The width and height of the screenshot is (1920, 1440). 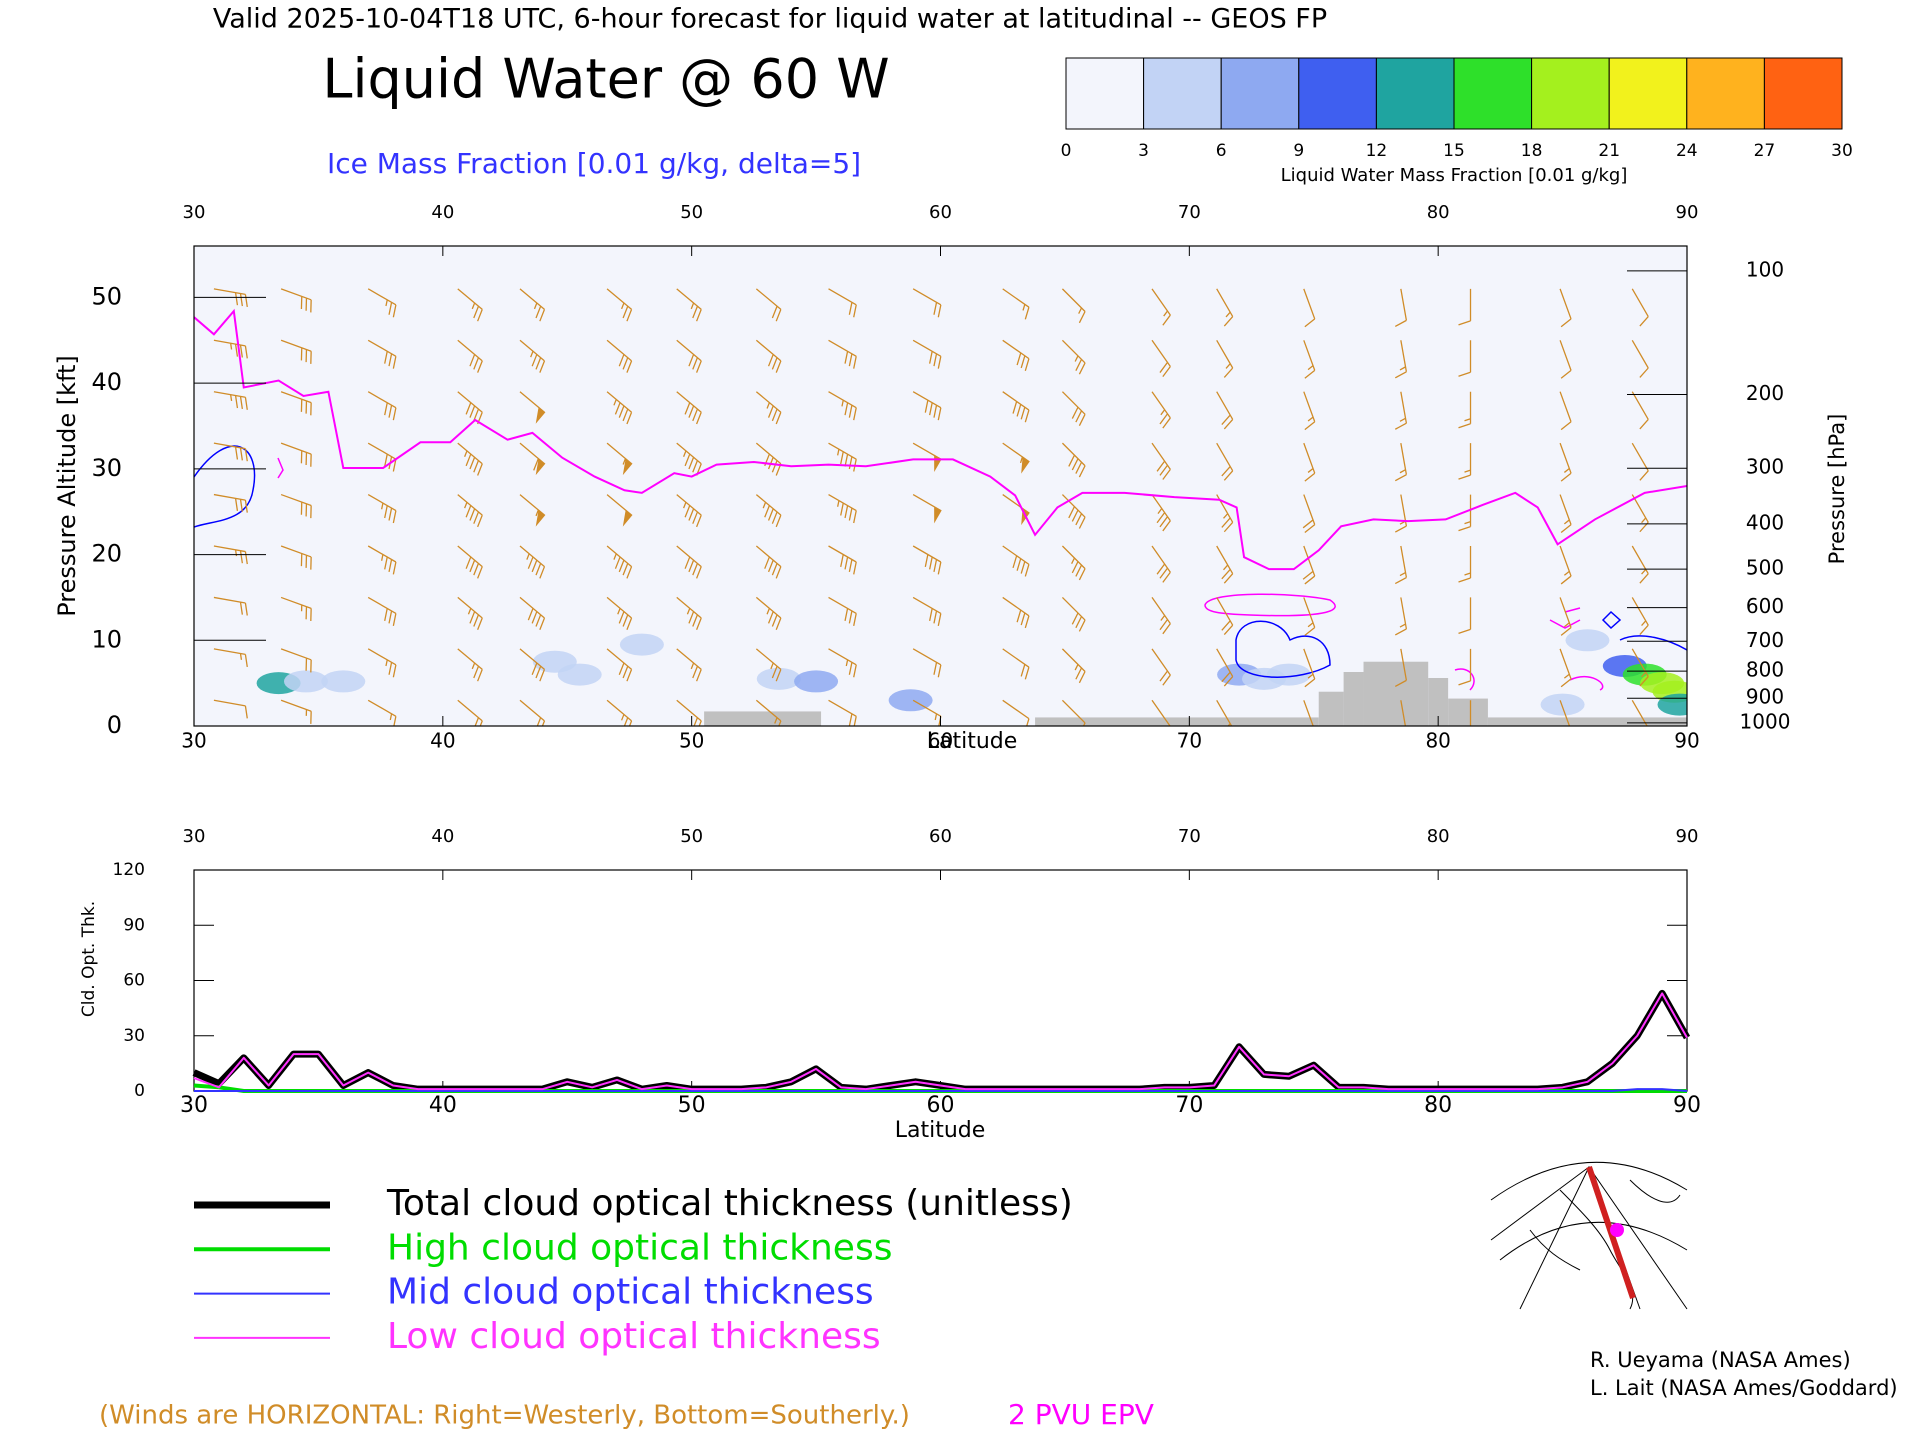 What do you see at coordinates (729, 1203) in the screenshot?
I see `legend-label: Total cloud optical thickness (unitless)` at bounding box center [729, 1203].